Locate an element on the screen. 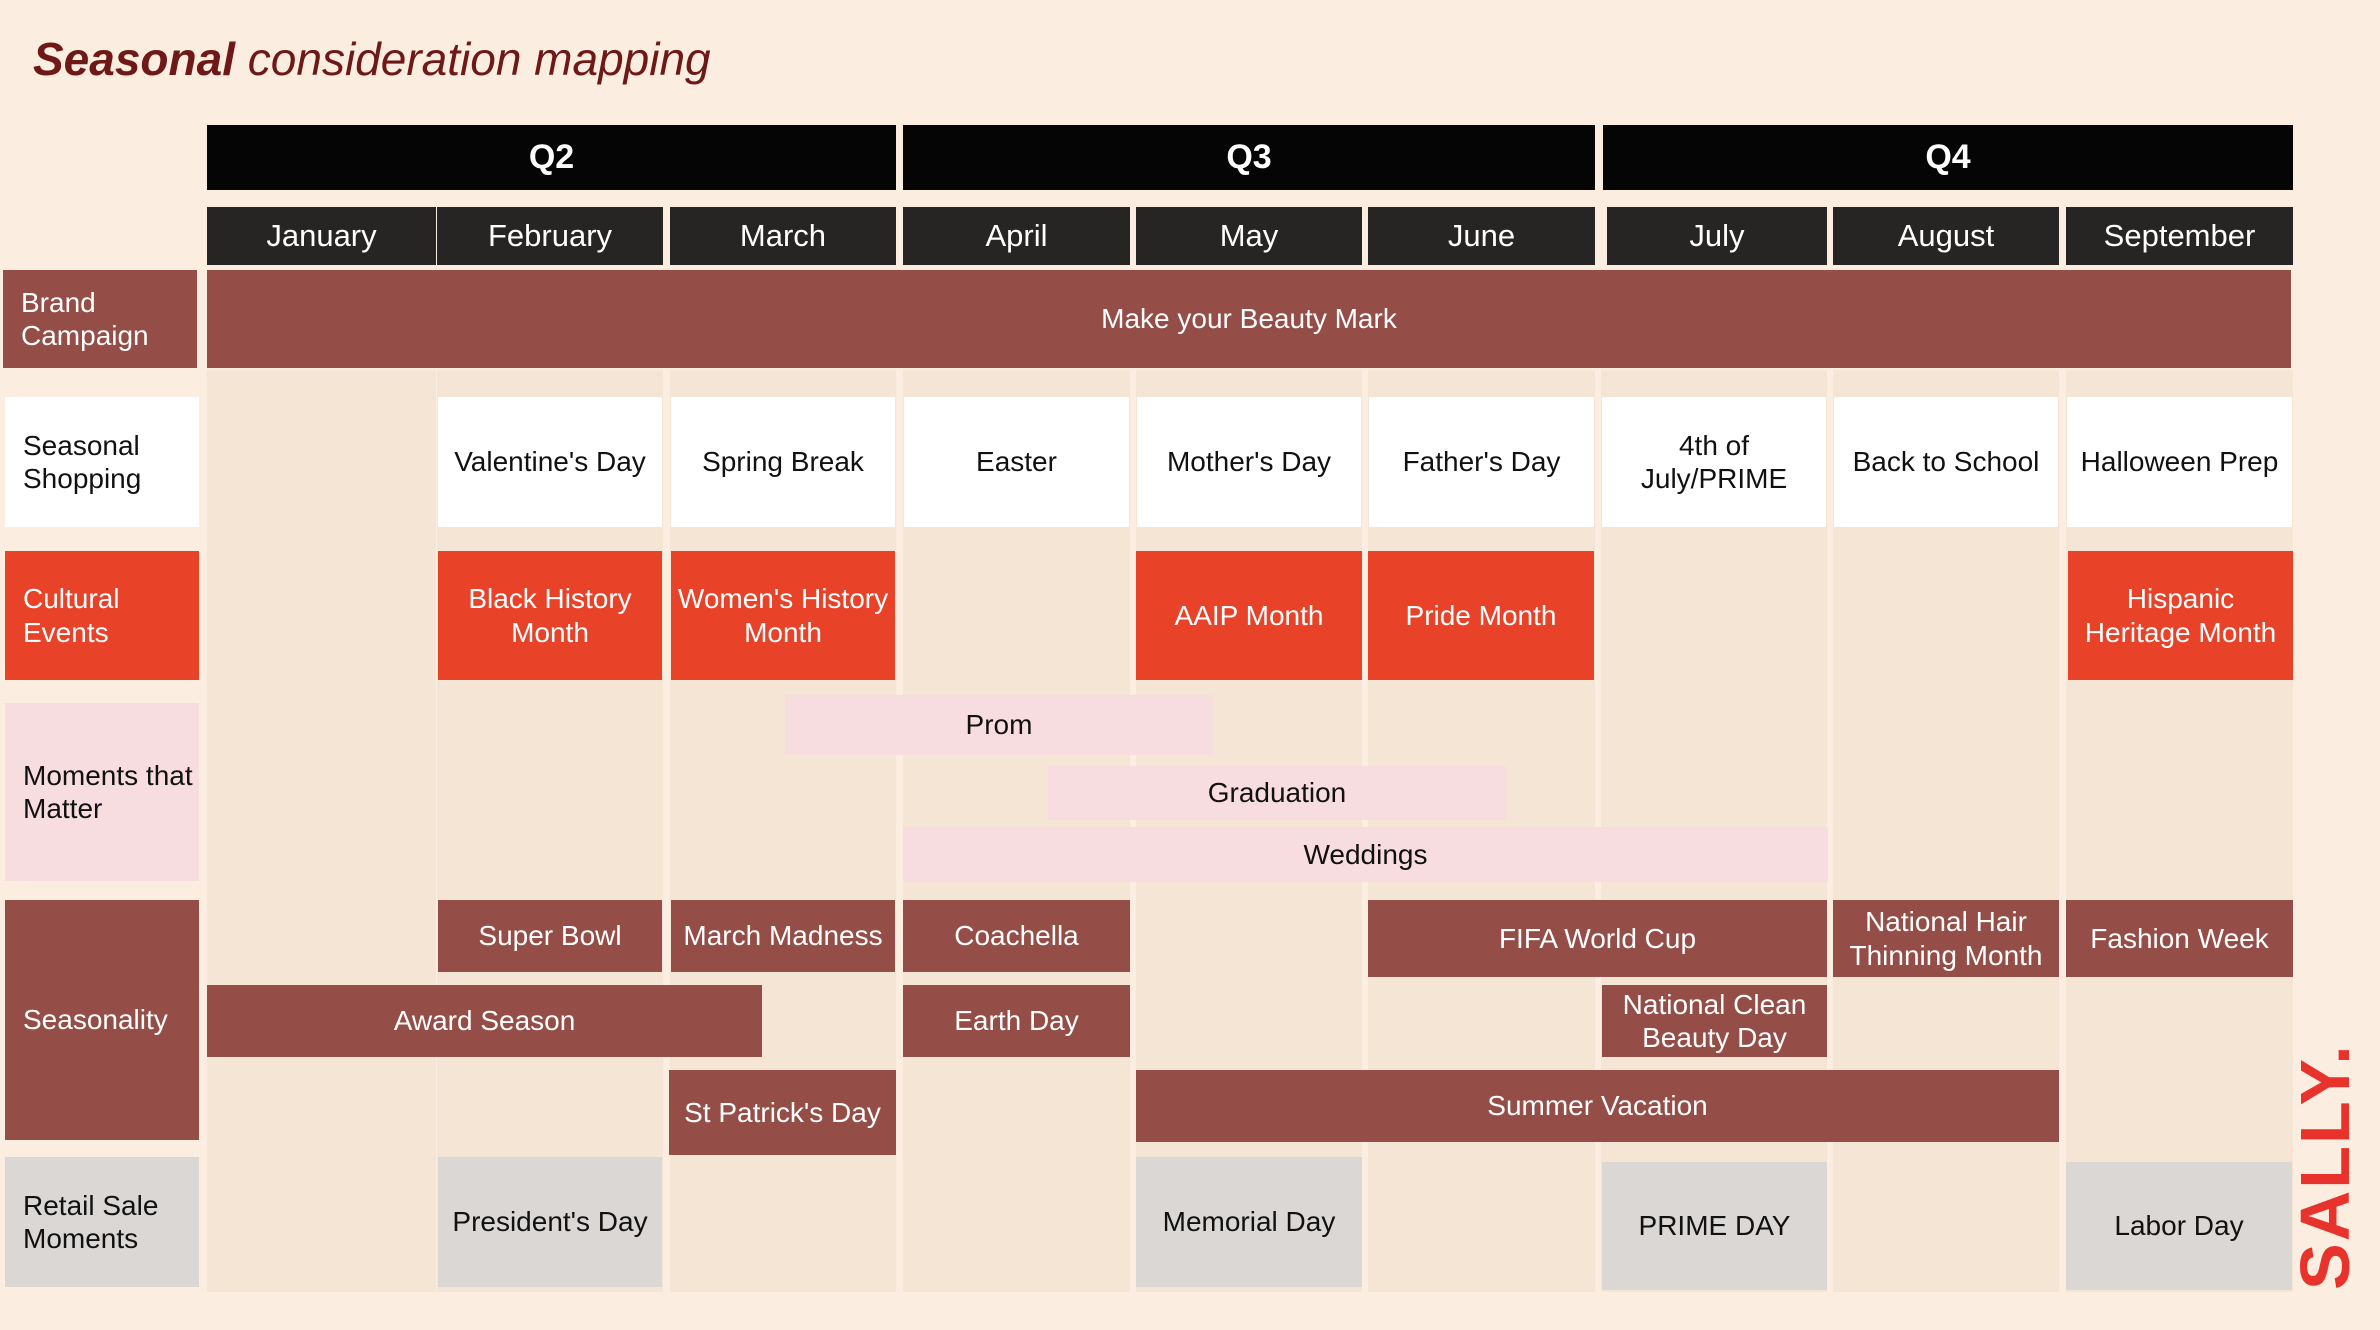 This screenshot has height=1330, width=2380. month-april: April is located at coordinates (1016, 236).